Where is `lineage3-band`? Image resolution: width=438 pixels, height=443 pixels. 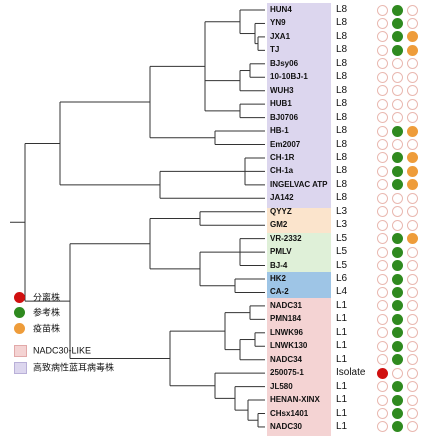 lineage3-band is located at coordinates (299, 220).